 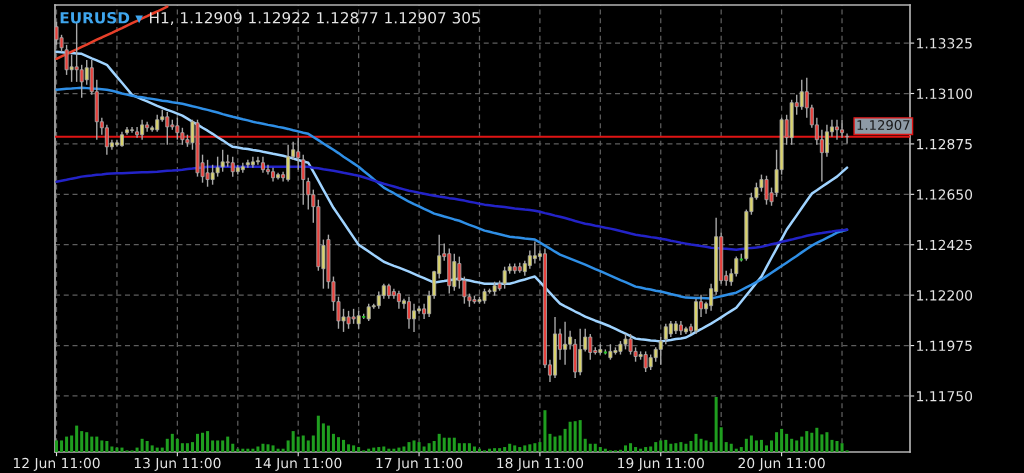 I want to click on x-tick-label: 19 Jun 11:00, so click(x=661, y=464).